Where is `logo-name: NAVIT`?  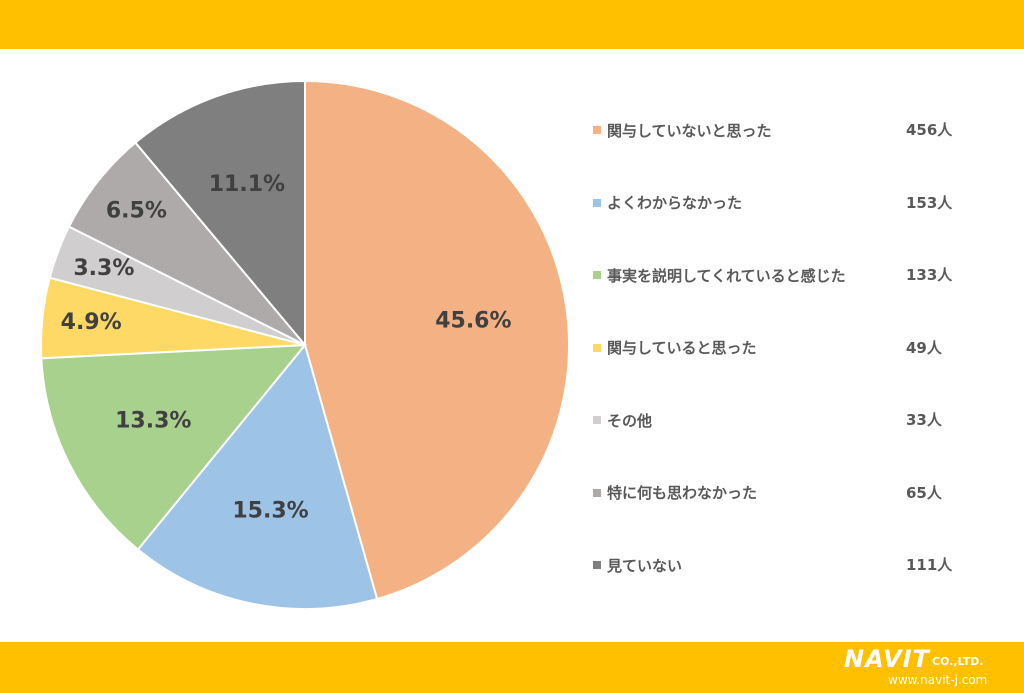
logo-name: NAVIT is located at coordinates (887, 659).